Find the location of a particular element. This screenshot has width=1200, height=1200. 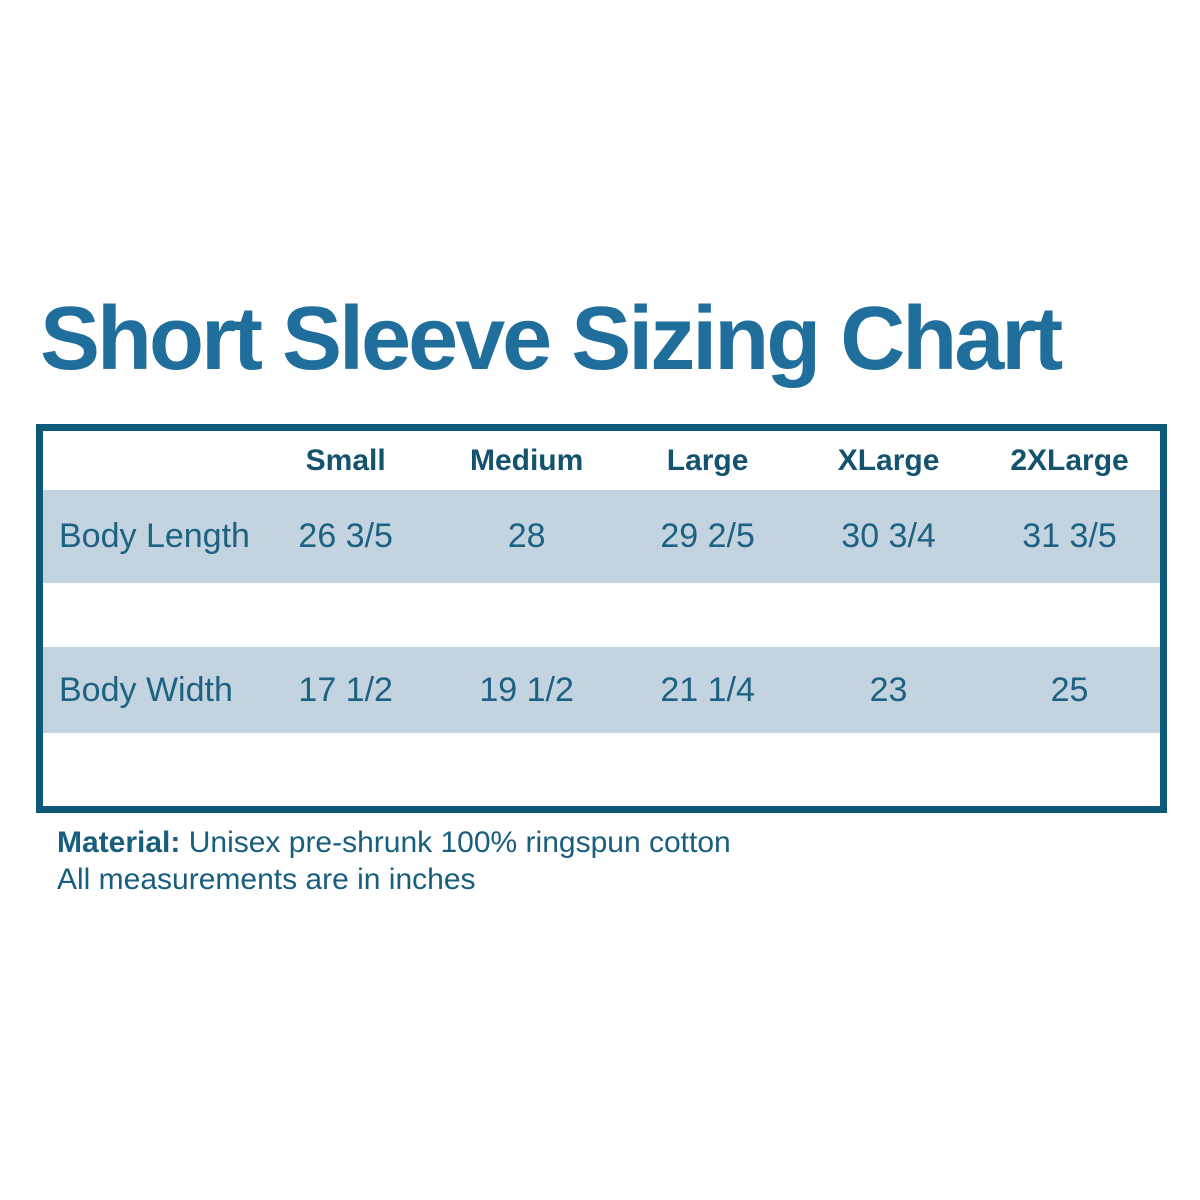

cell-body-length-xlarge: 30 3/4 is located at coordinates (888, 536).